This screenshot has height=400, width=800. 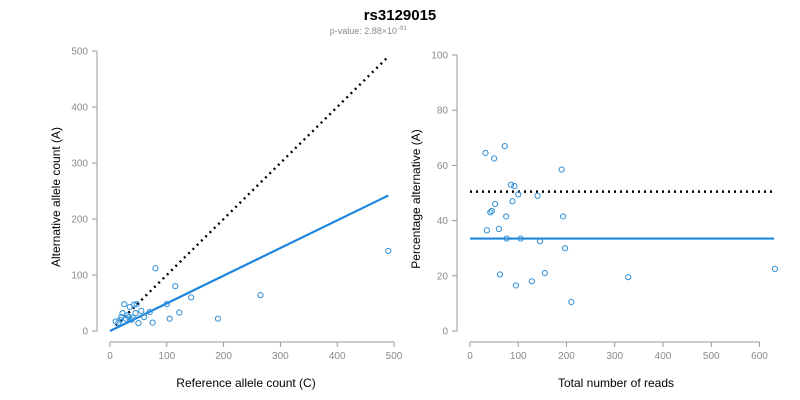 I want to click on p-value-exponent: -91, so click(x=402, y=29).